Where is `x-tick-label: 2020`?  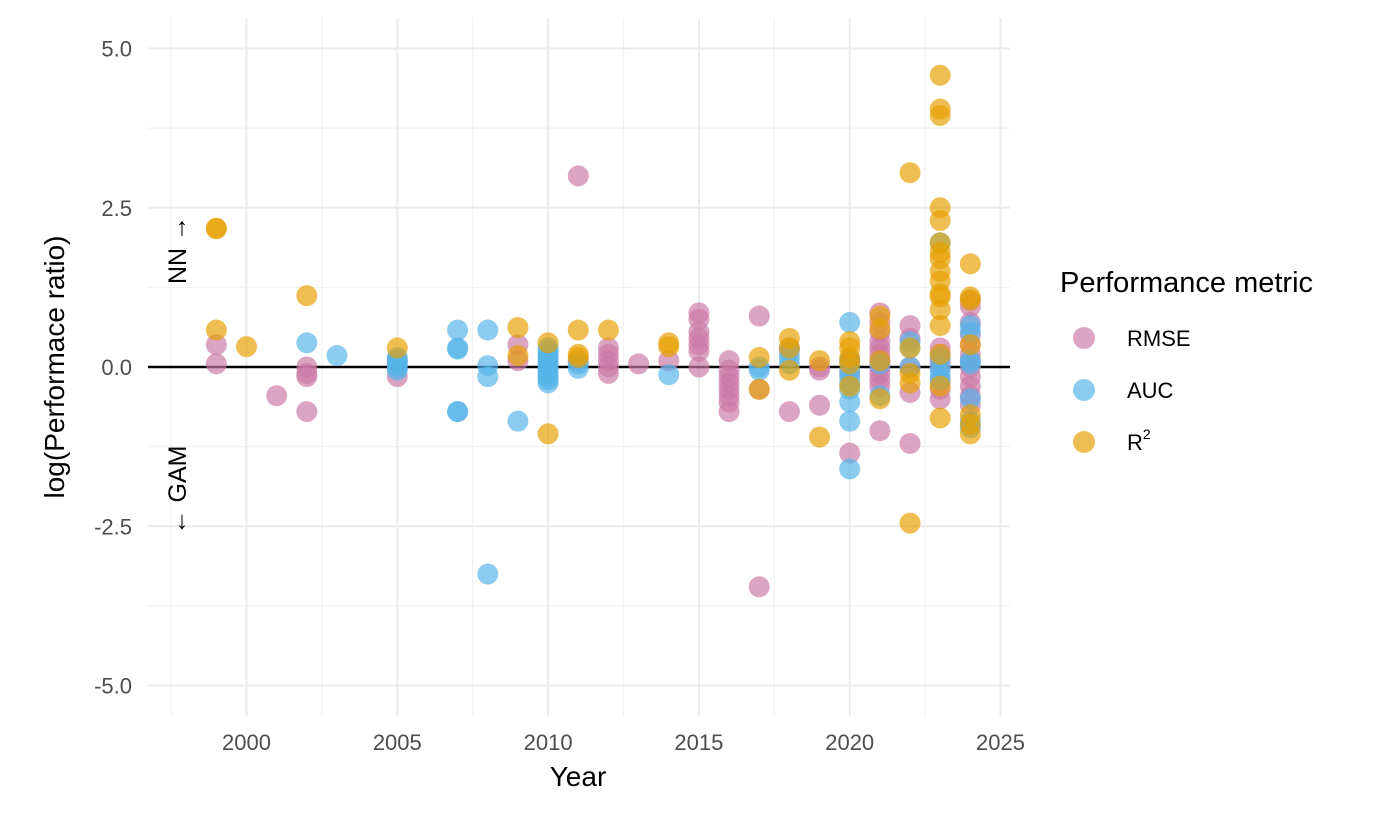
x-tick-label: 2020 is located at coordinates (849, 742).